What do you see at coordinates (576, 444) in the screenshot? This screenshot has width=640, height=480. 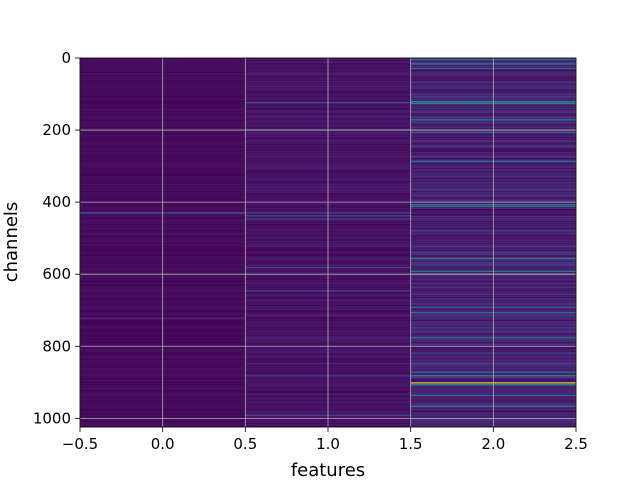 I see `x-tick-label: 2.5` at bounding box center [576, 444].